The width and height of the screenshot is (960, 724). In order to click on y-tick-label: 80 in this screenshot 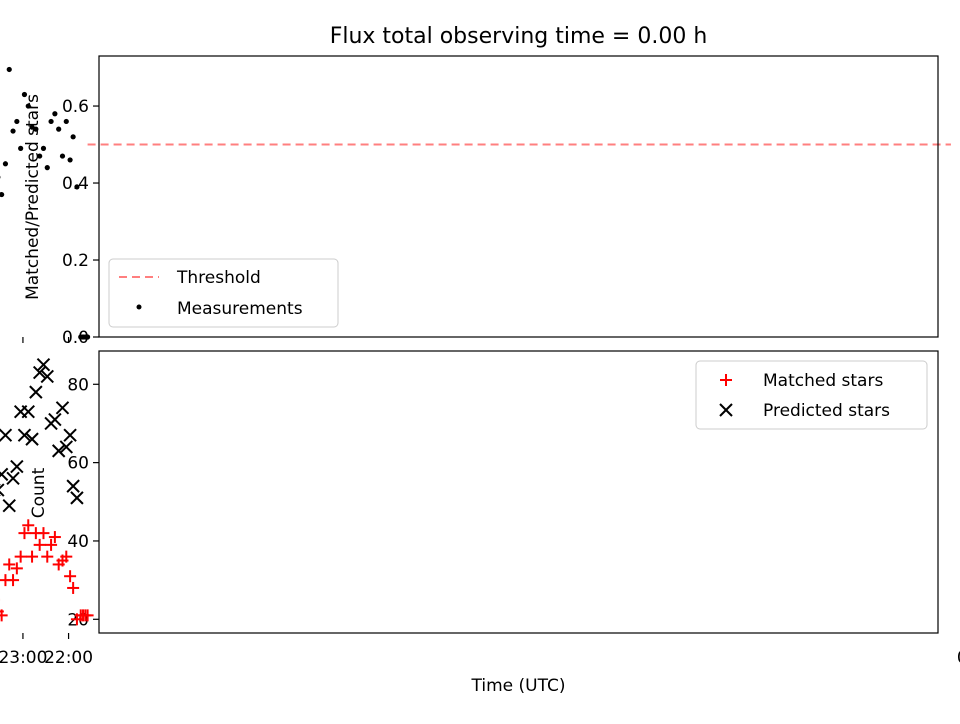, I will do `click(78, 385)`.